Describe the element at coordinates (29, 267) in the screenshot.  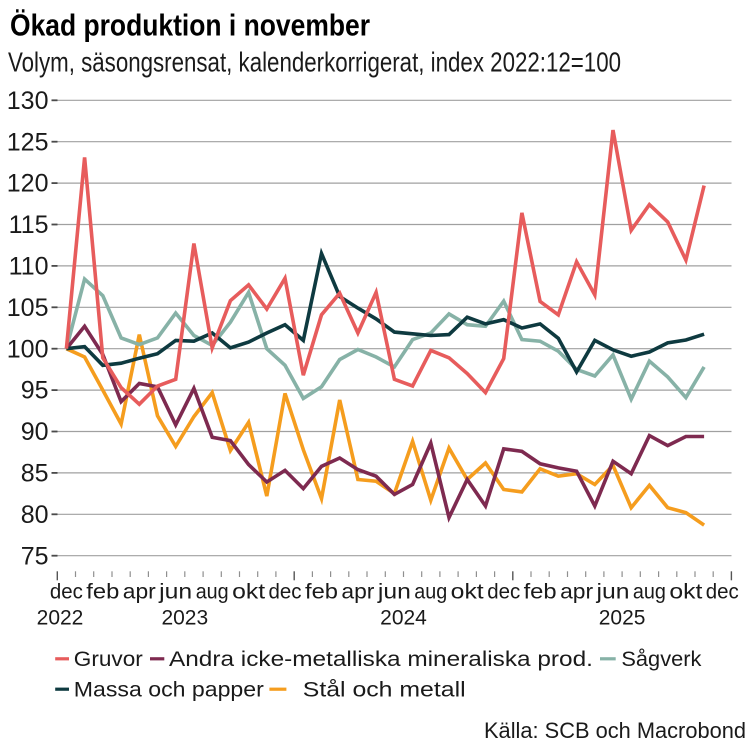
I see `svg-text: 110` at that location.